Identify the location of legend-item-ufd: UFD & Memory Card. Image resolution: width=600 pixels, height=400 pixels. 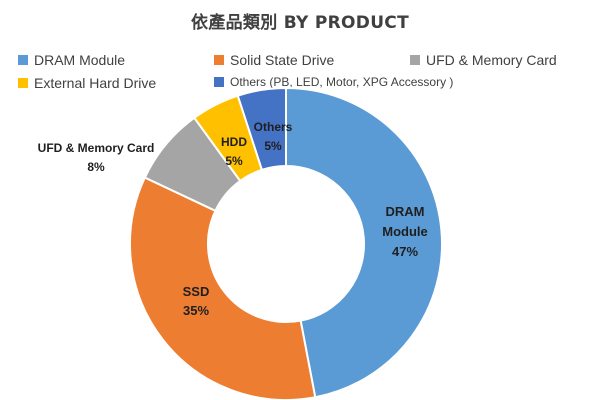
(483, 60).